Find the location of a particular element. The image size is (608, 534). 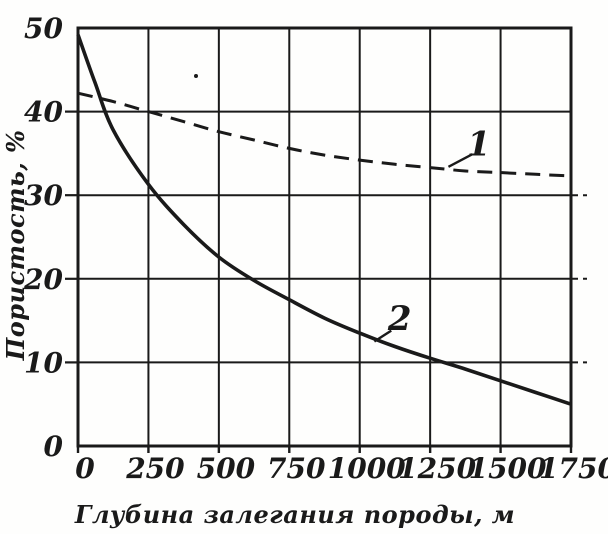

x-tick-label-1500: 1500 is located at coordinates (508, 468).